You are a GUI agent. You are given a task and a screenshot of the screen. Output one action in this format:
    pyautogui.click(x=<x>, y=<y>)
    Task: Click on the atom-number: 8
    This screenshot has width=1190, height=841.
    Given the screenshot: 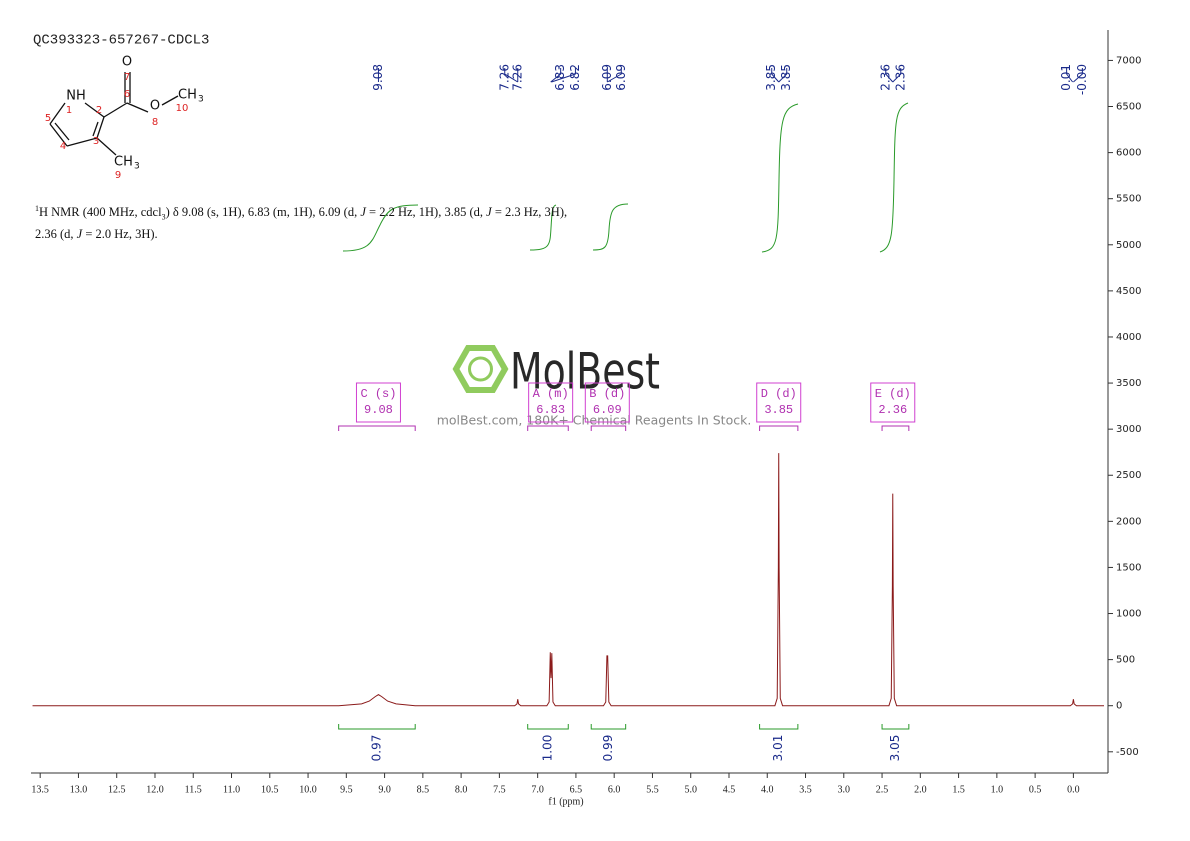 What is the action you would take?
    pyautogui.click(x=155, y=122)
    